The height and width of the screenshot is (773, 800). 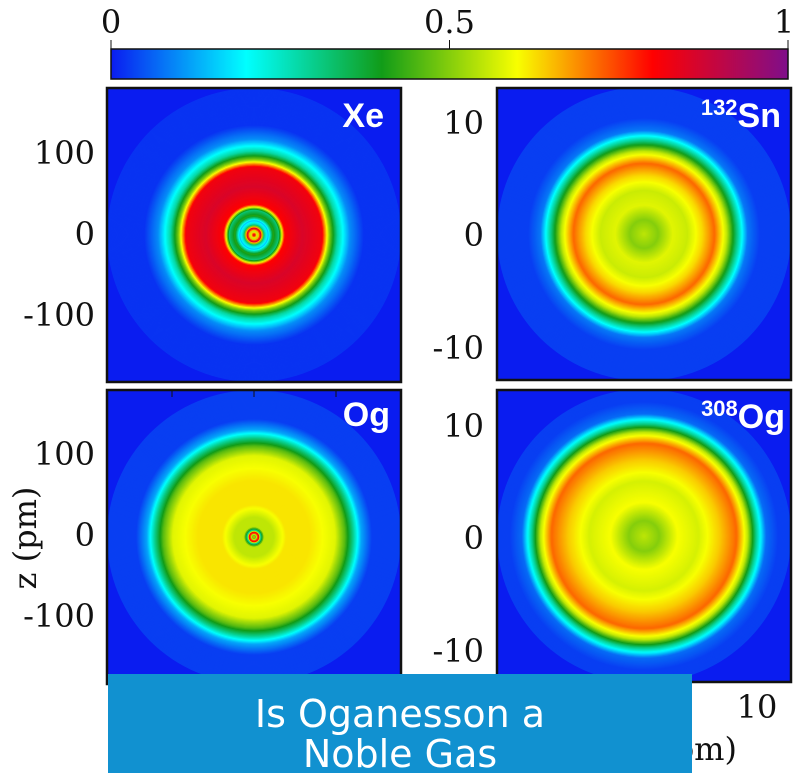 I want to click on panel-xe-density-rings, so click(x=254, y=235).